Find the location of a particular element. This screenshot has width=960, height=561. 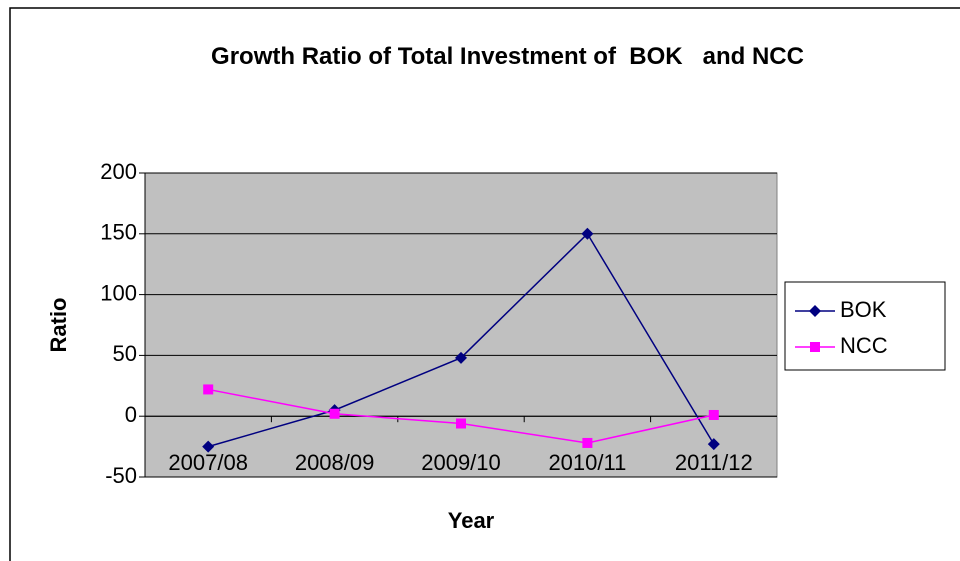

x-axis-label: Year is located at coordinates (471, 520).